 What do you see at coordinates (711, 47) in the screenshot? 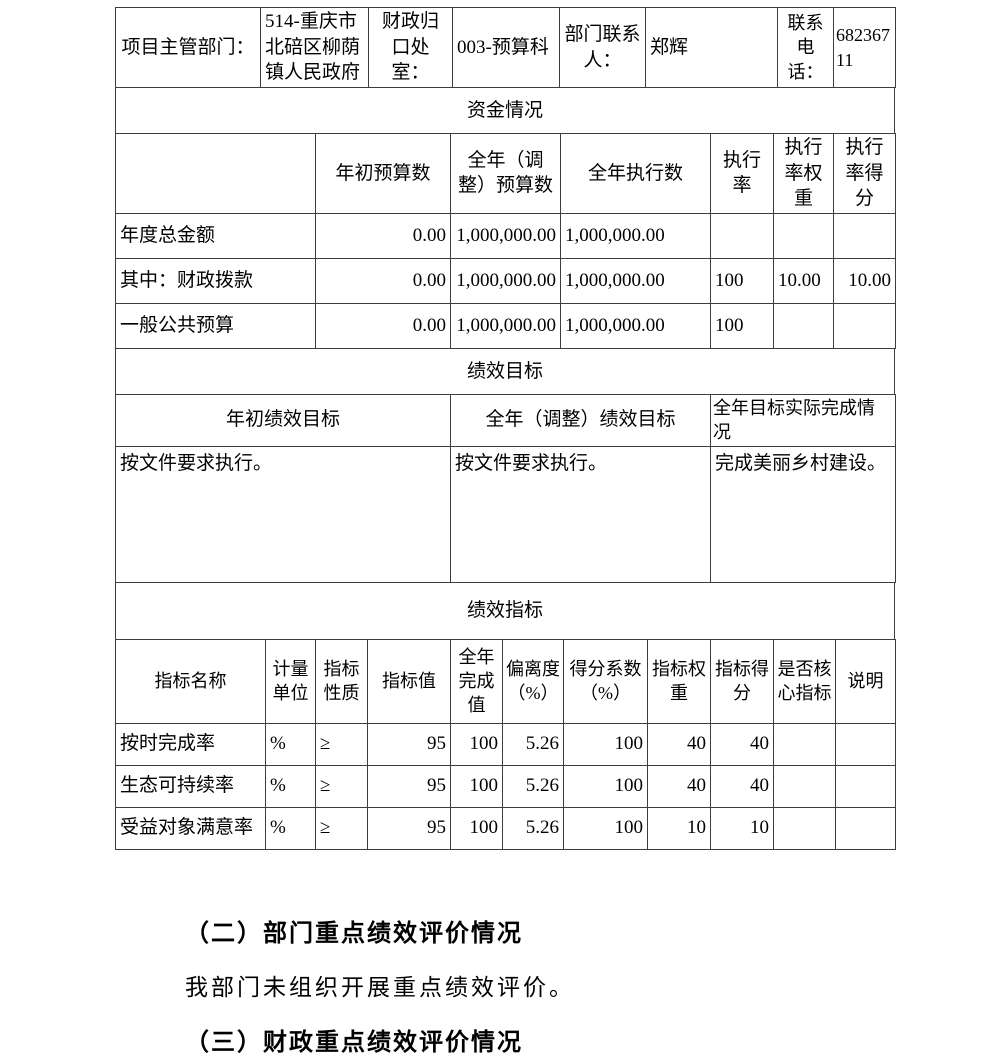
I see `contact-person-value: 郑辉` at bounding box center [711, 47].